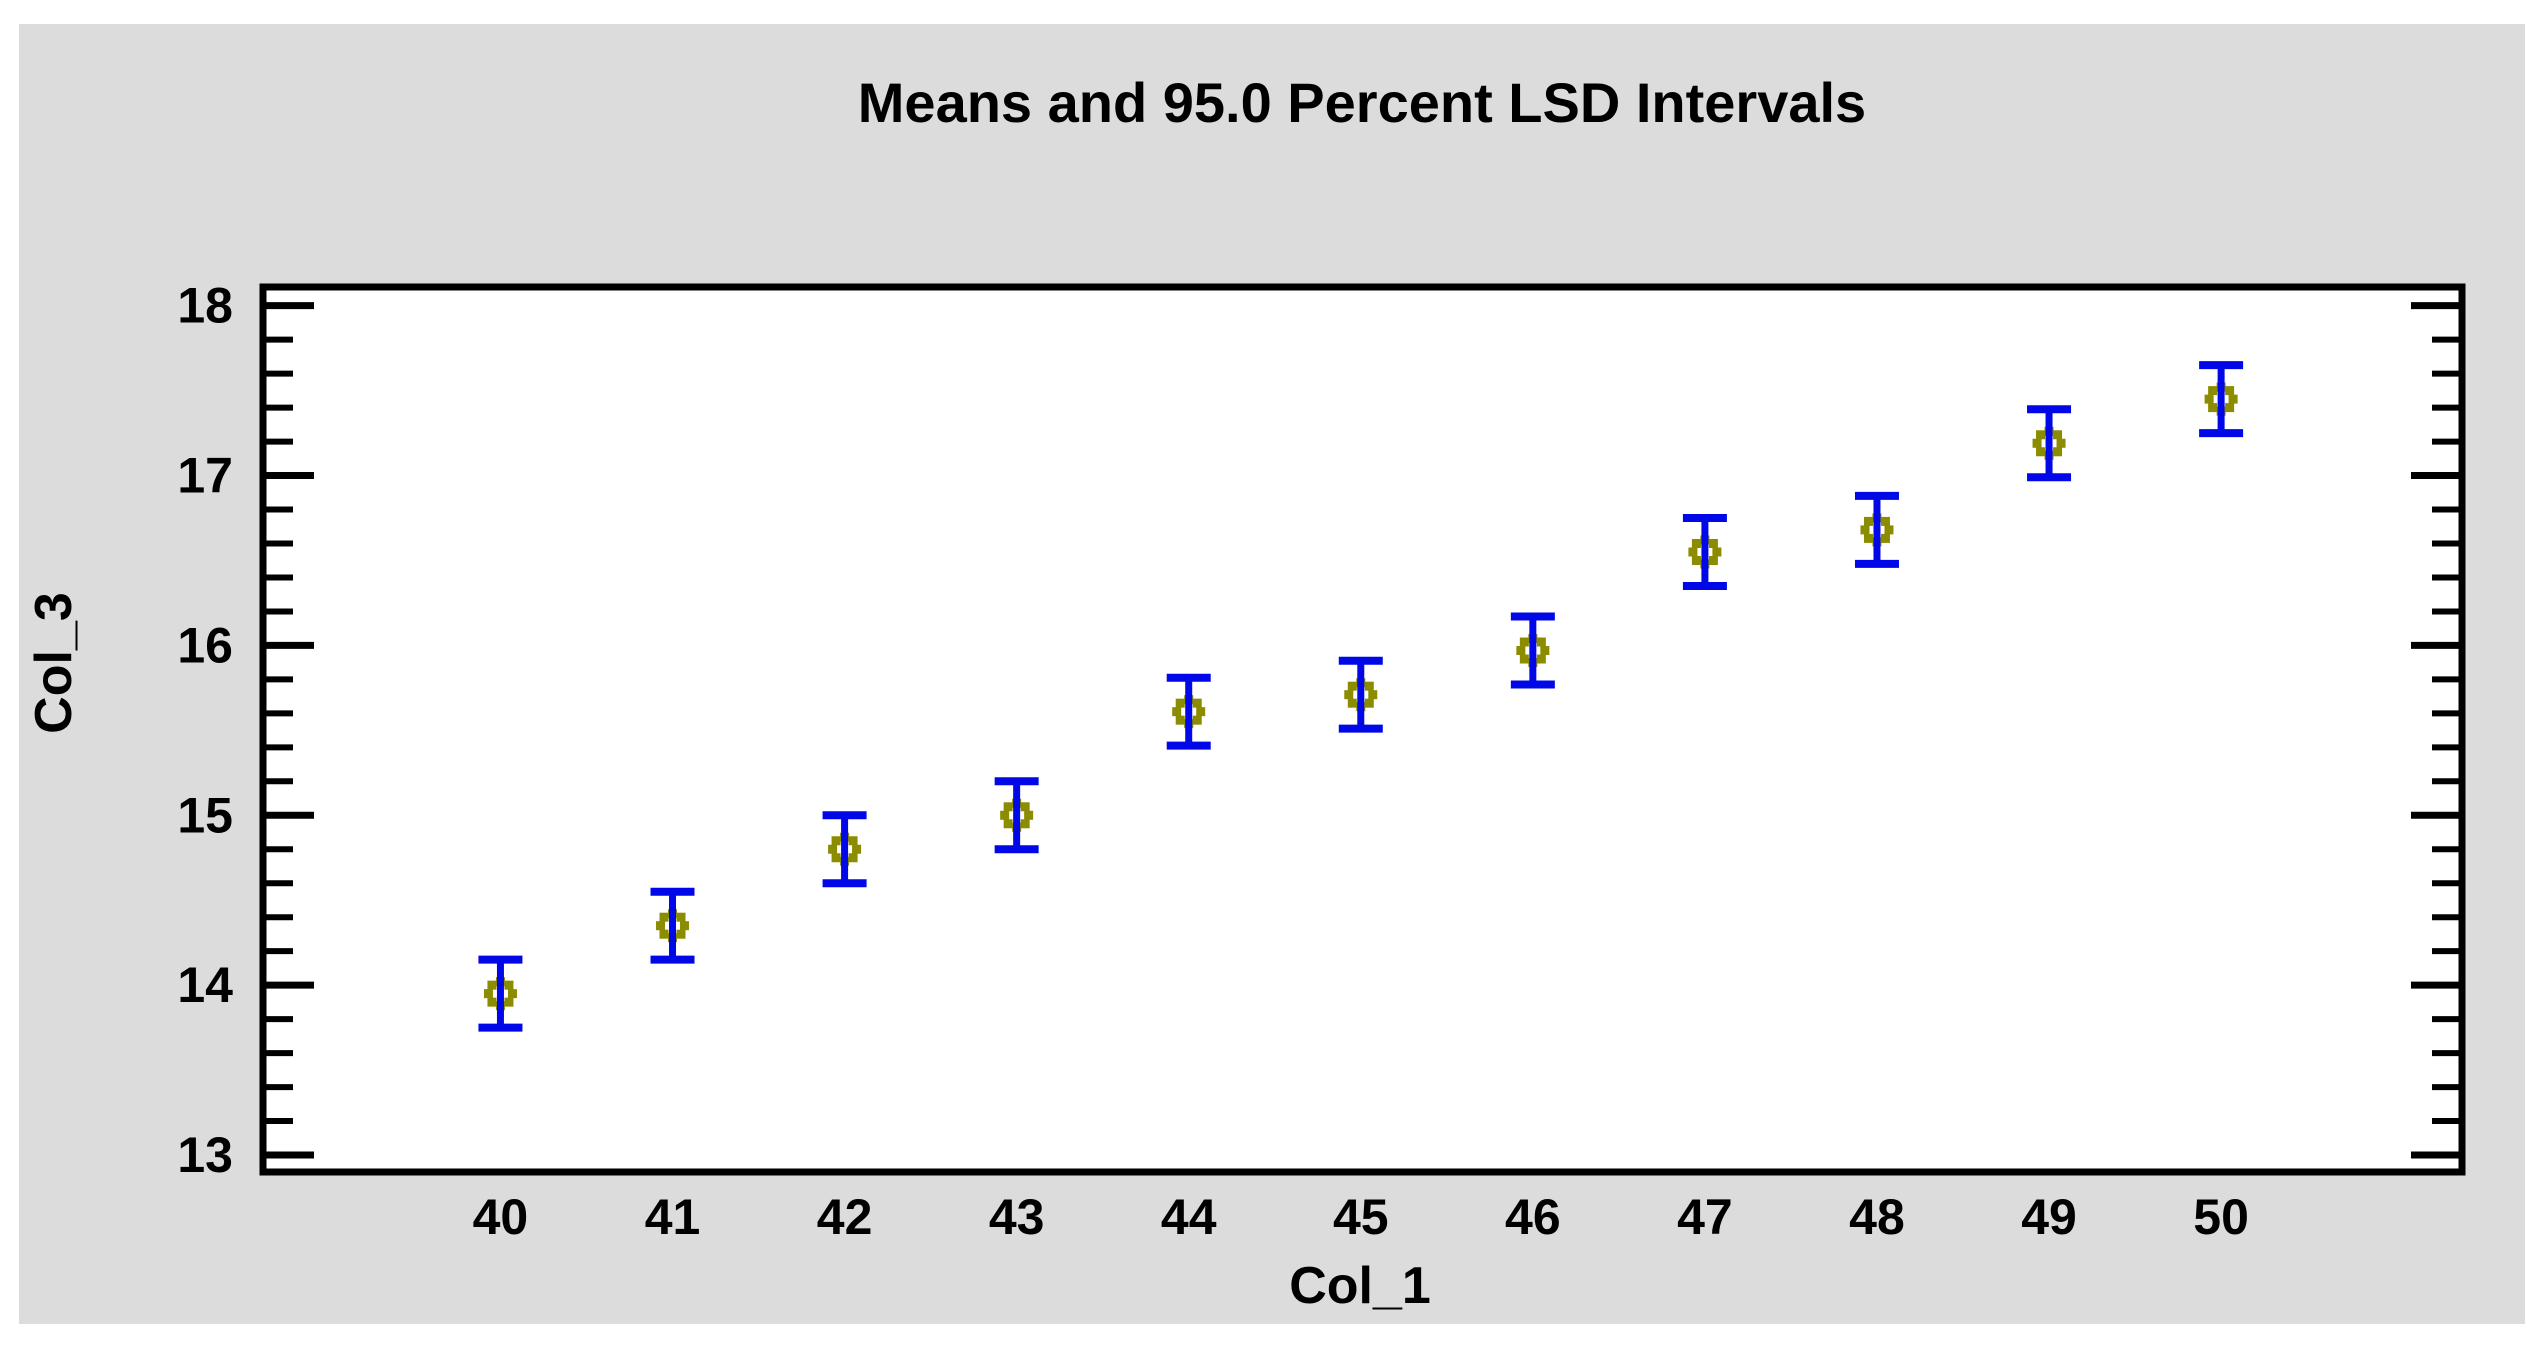  I want to click on chart-title: Means and 95.0 Percent LSD Intervals, so click(1362, 102).